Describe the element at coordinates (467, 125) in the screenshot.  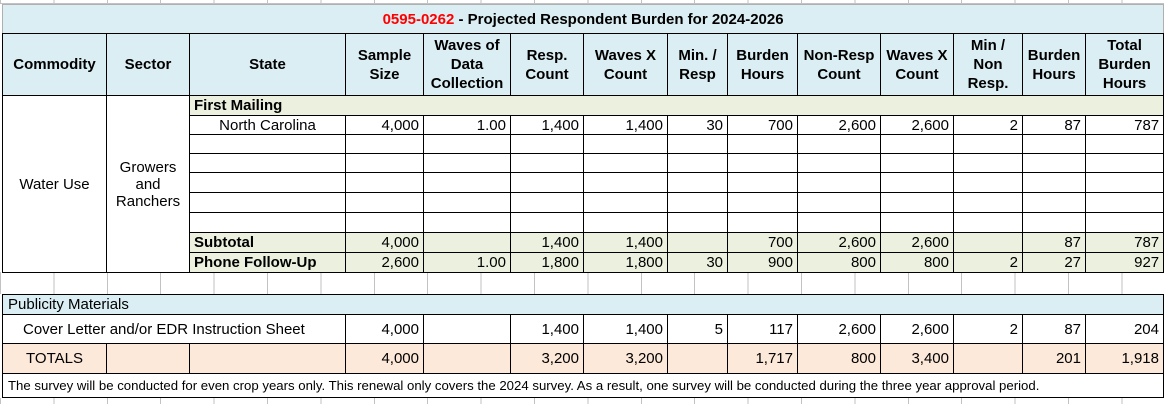
I see `value-cell: 1.00` at that location.